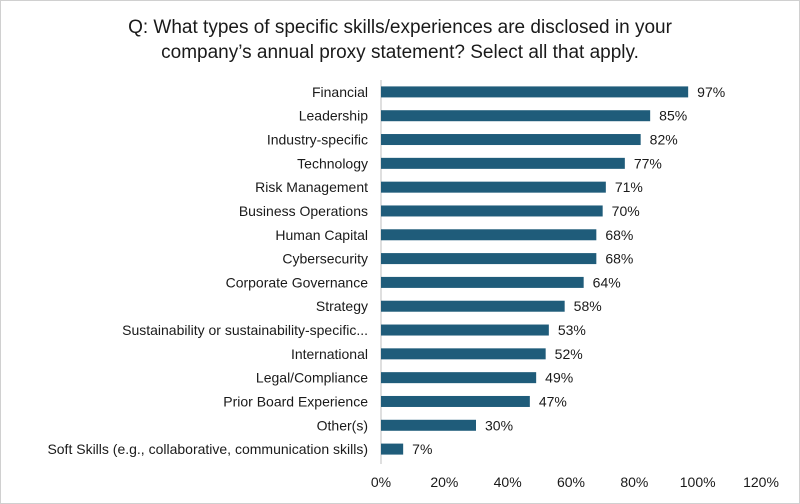 The width and height of the screenshot is (800, 504). Describe the element at coordinates (499, 425) in the screenshot. I see `data-label: 30%` at that location.